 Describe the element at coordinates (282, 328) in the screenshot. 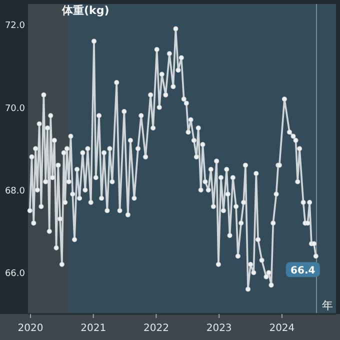

I see `x-tick-label: 2024` at that location.